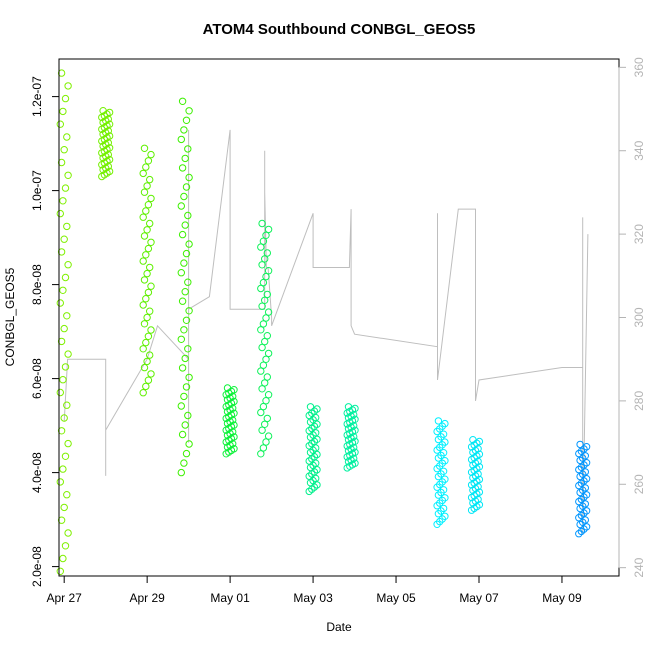  What do you see at coordinates (639, 67) in the screenshot?
I see `y2-tick-label: 360` at bounding box center [639, 67].